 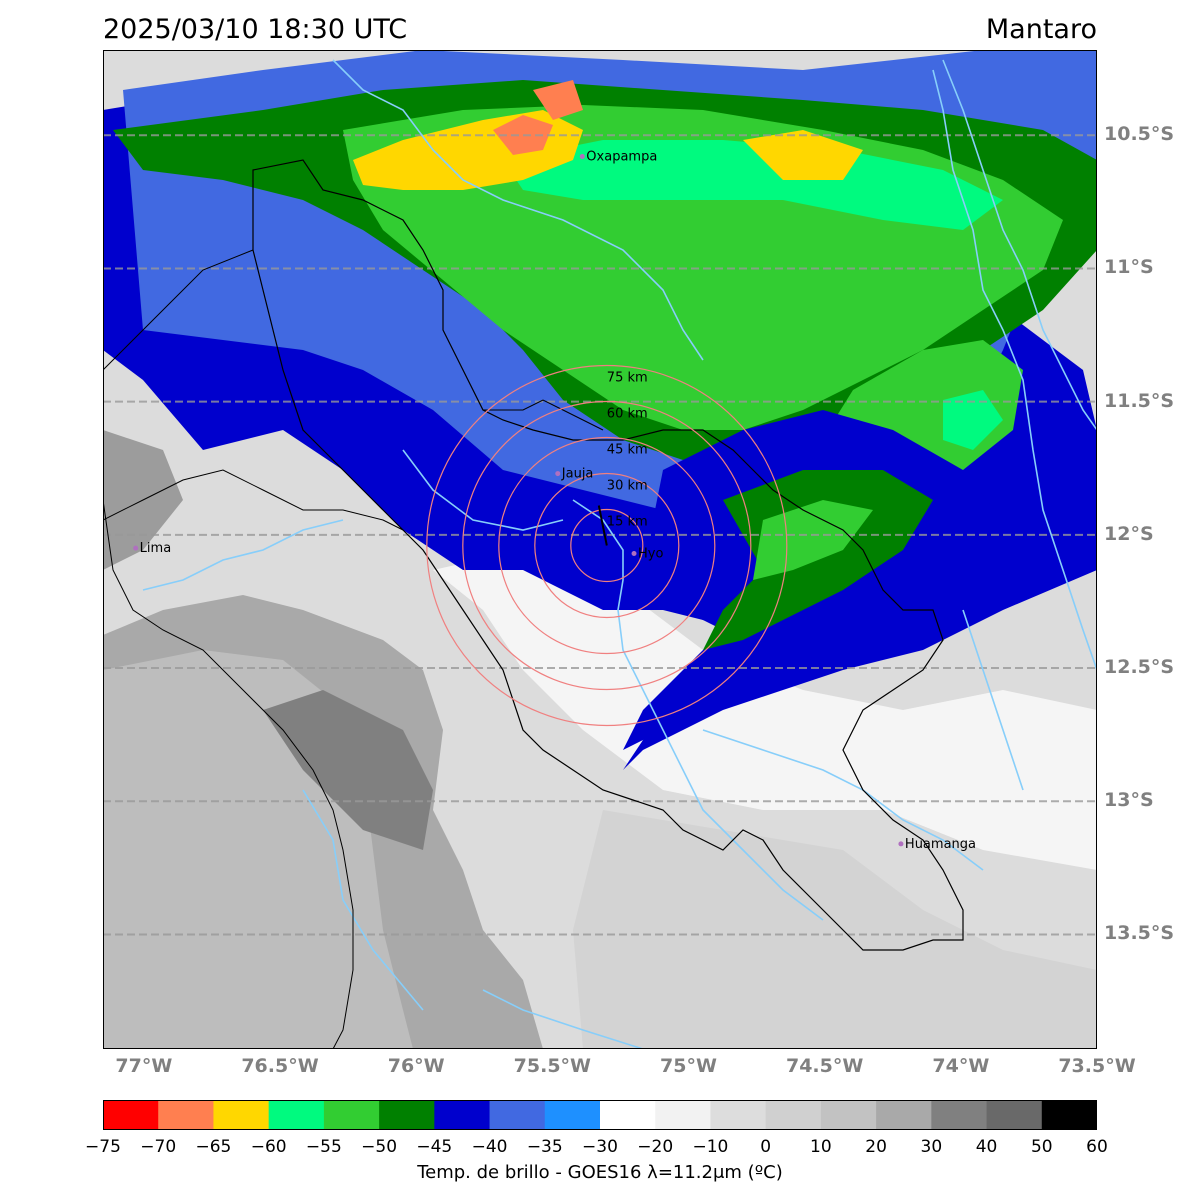 What do you see at coordinates (876, 1147) in the screenshot?
I see `colorbar-tick-label: 20` at bounding box center [876, 1147].